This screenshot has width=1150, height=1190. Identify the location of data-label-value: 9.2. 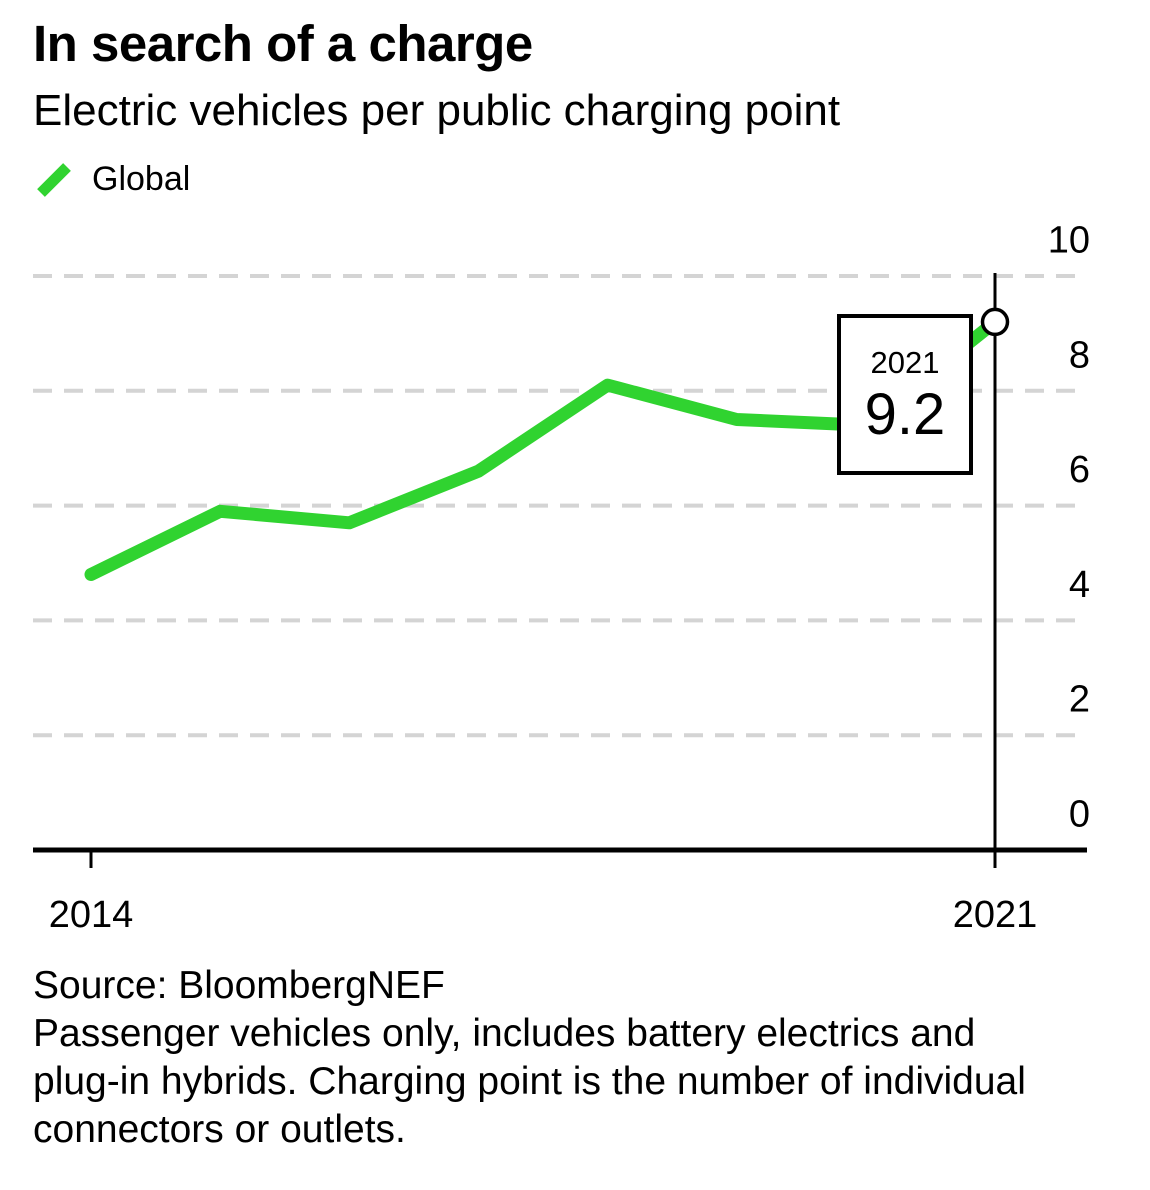
(905, 414).